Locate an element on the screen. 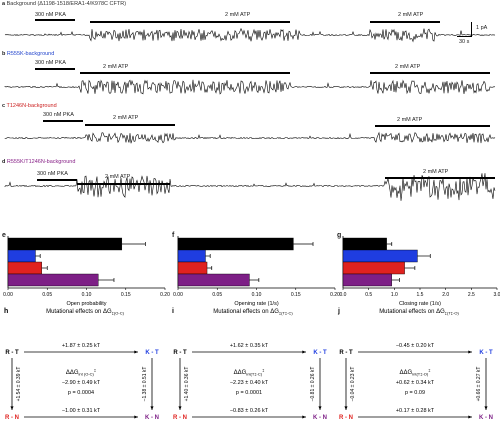 The width and height of the screenshot is (500, 425). edge-bottom: −1.00 ± 0.31 kT is located at coordinates (81, 411).